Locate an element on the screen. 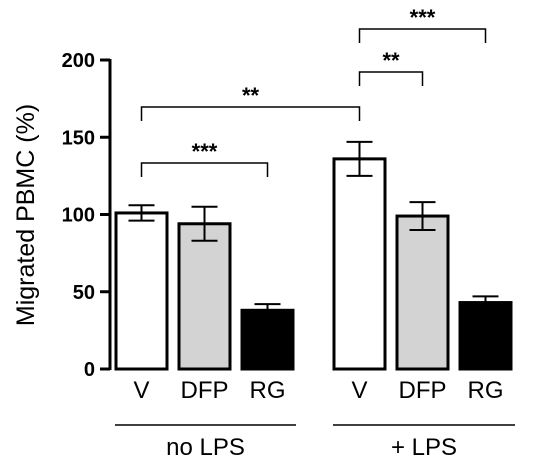  y-axis: 0 50 100 150 200 is located at coordinates (87, 215).